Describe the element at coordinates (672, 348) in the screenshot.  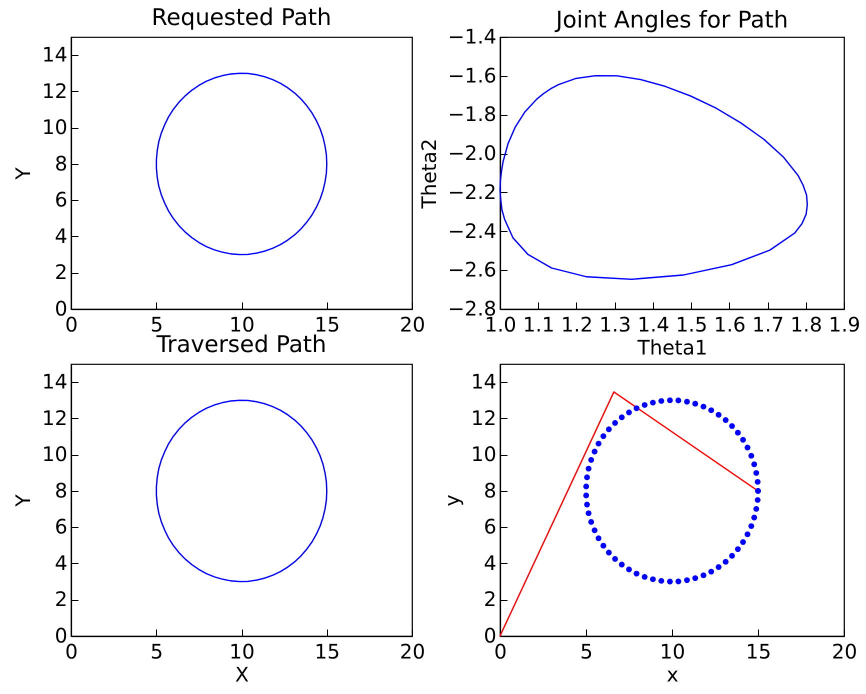
I see `x-axis-title: Theta1` at that location.